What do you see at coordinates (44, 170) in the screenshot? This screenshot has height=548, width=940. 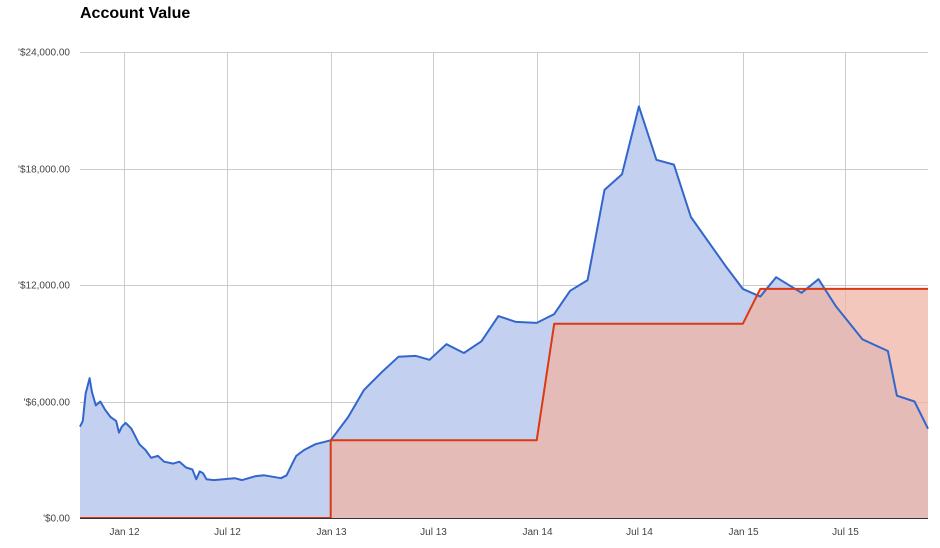 I see `y-tick-label: '$18,000.00` at bounding box center [44, 170].